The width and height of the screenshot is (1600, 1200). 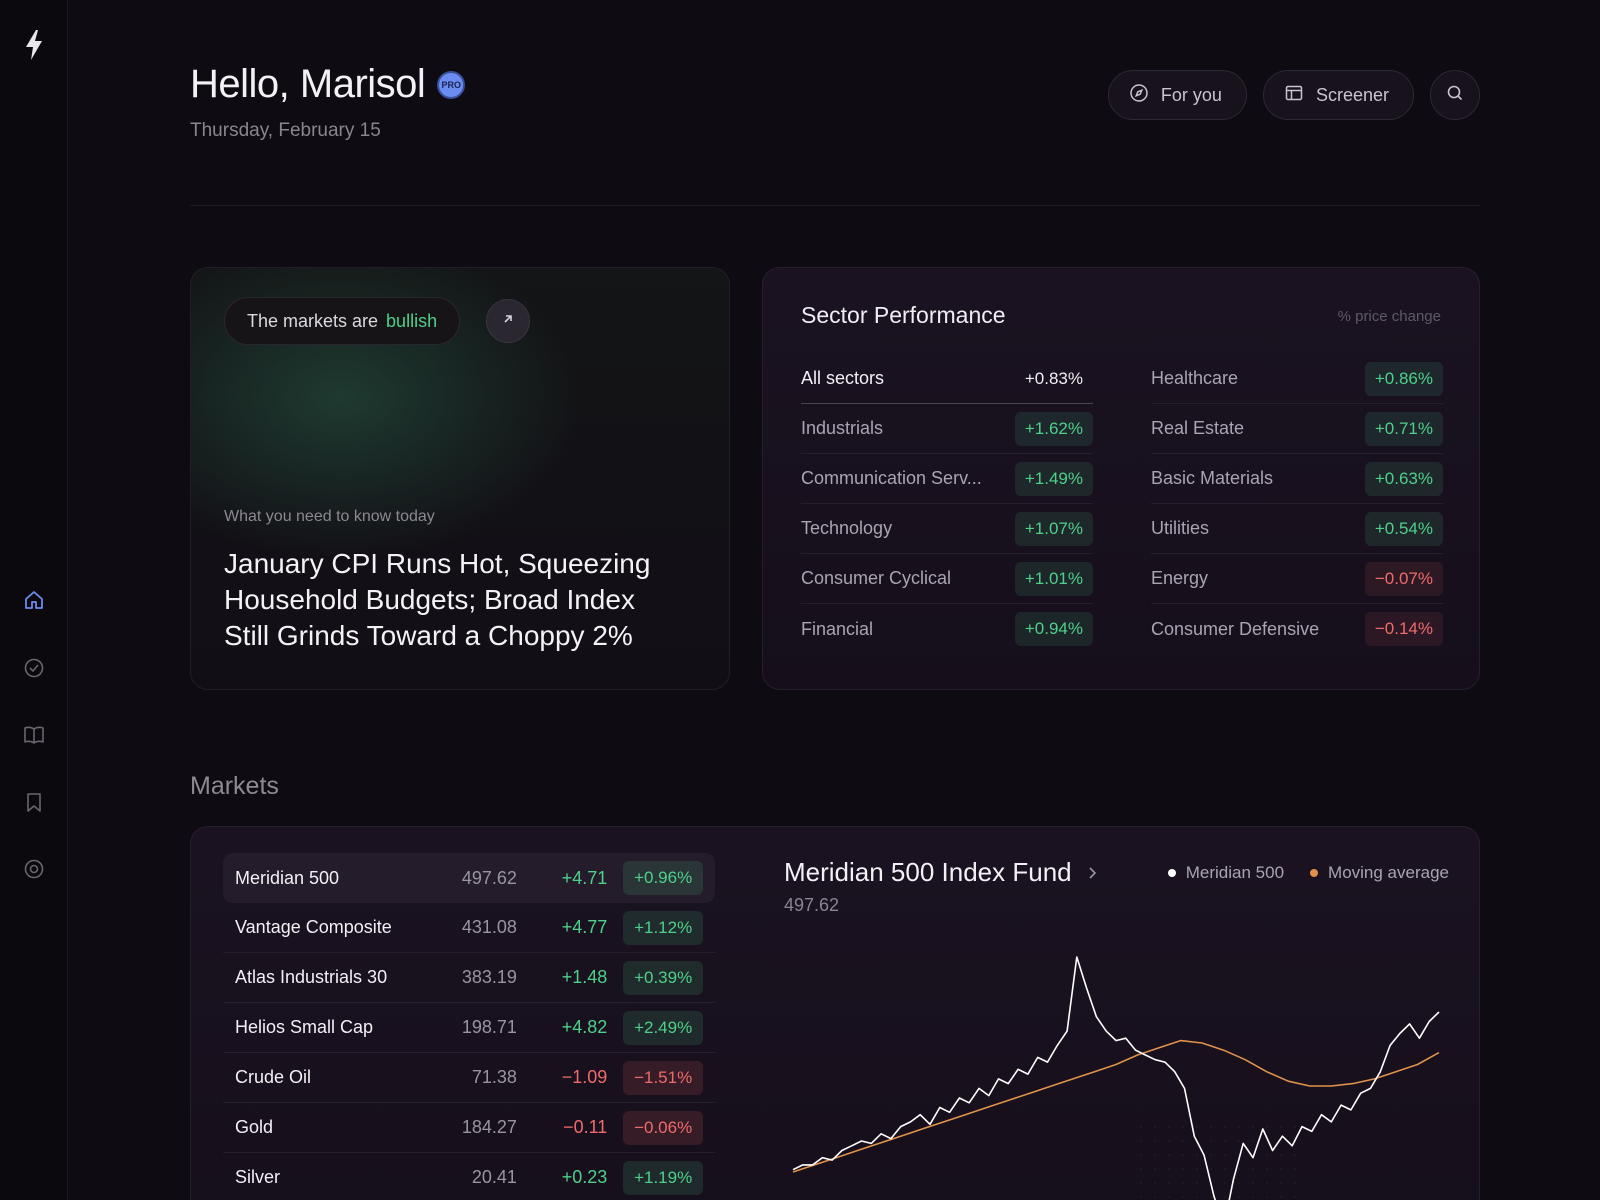 What do you see at coordinates (584, 1177) in the screenshot?
I see `market-change: +0.23` at bounding box center [584, 1177].